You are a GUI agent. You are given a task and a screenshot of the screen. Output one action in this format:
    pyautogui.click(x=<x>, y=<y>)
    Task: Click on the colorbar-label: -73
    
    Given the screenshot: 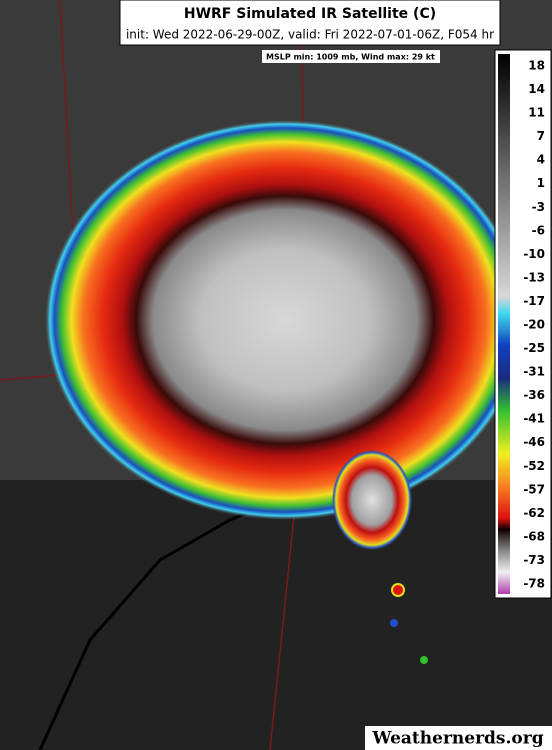 What is the action you would take?
    pyautogui.click(x=534, y=560)
    